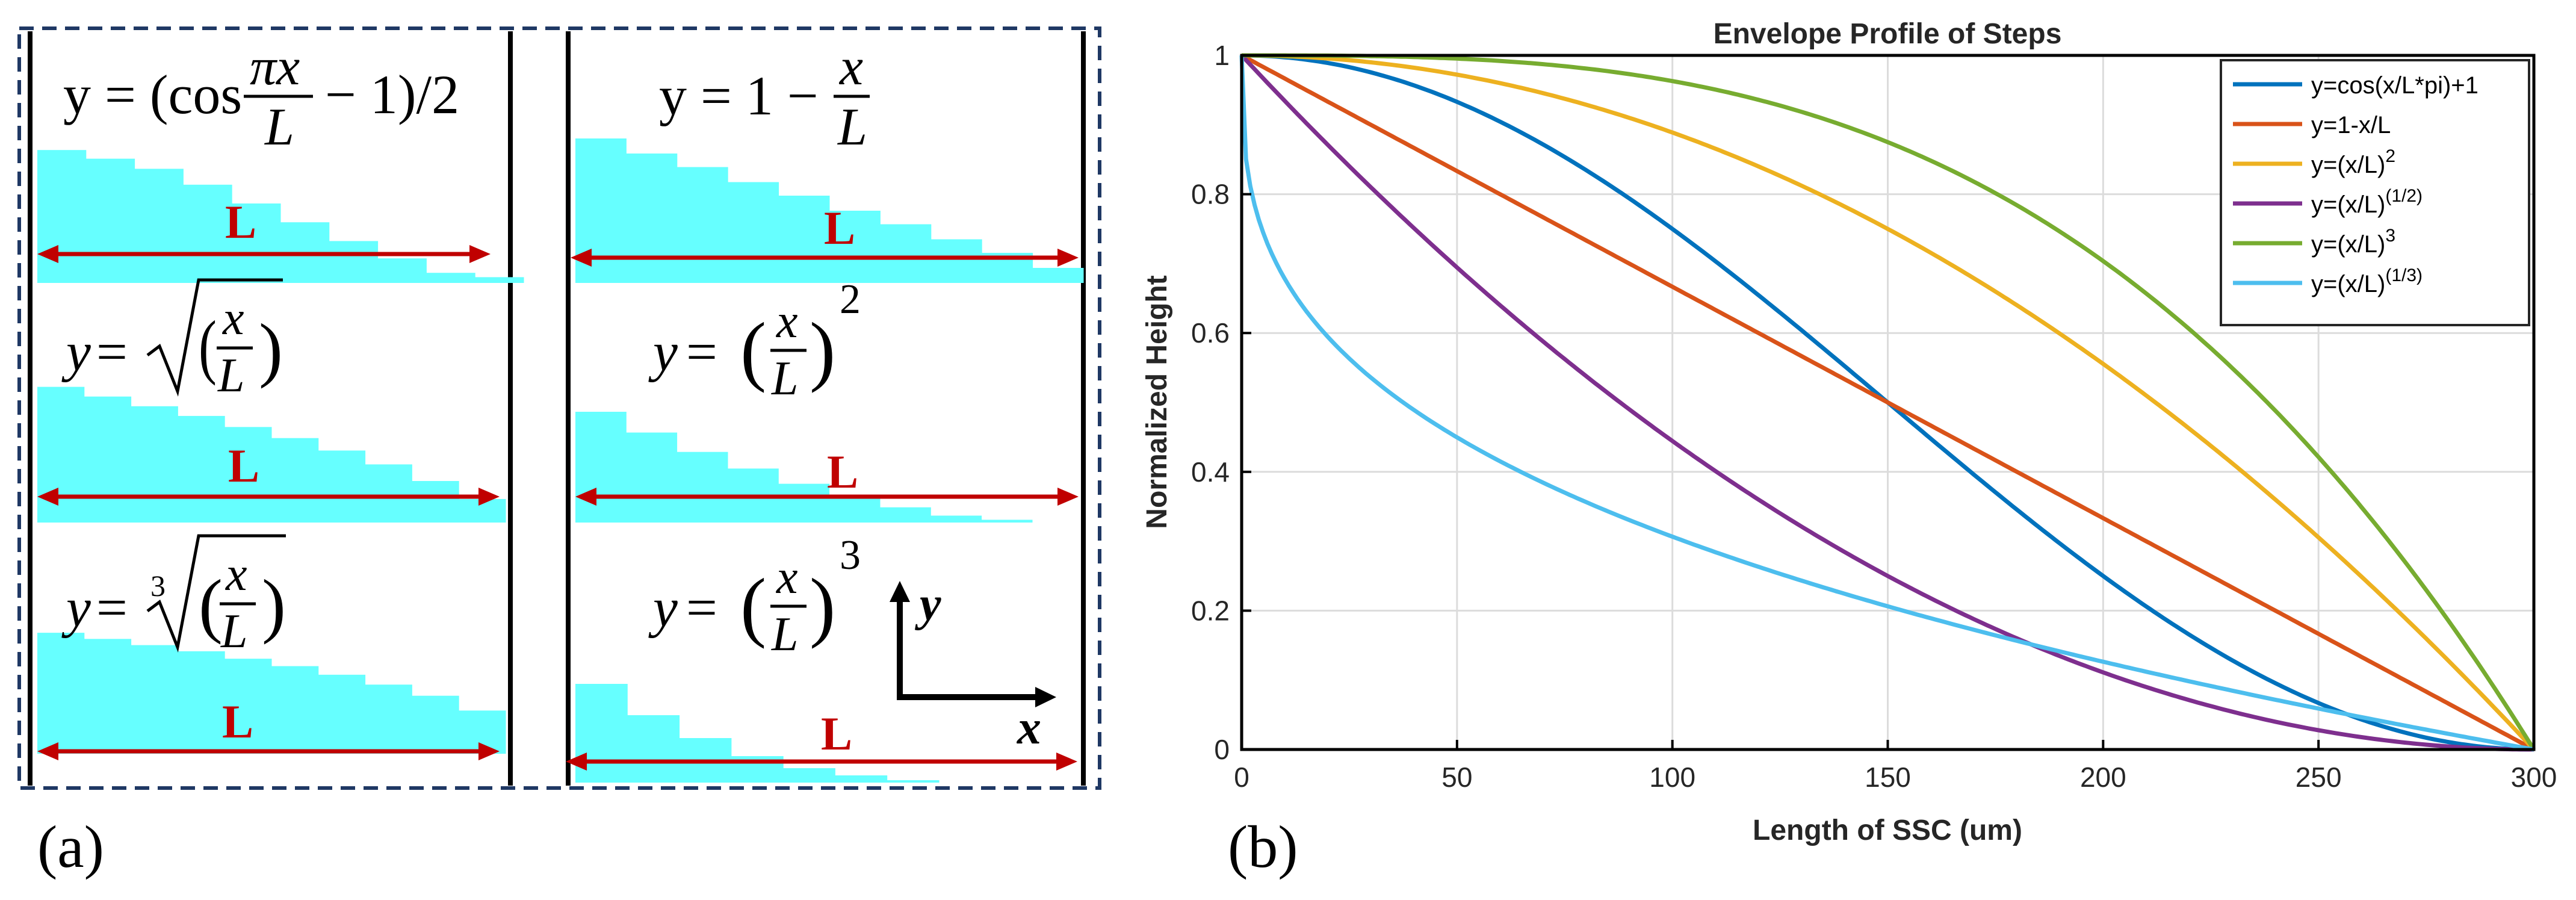  Describe the element at coordinates (2394, 86) in the screenshot. I see `legend-entry-cos: y=cos(x/L*pi)+1` at that location.